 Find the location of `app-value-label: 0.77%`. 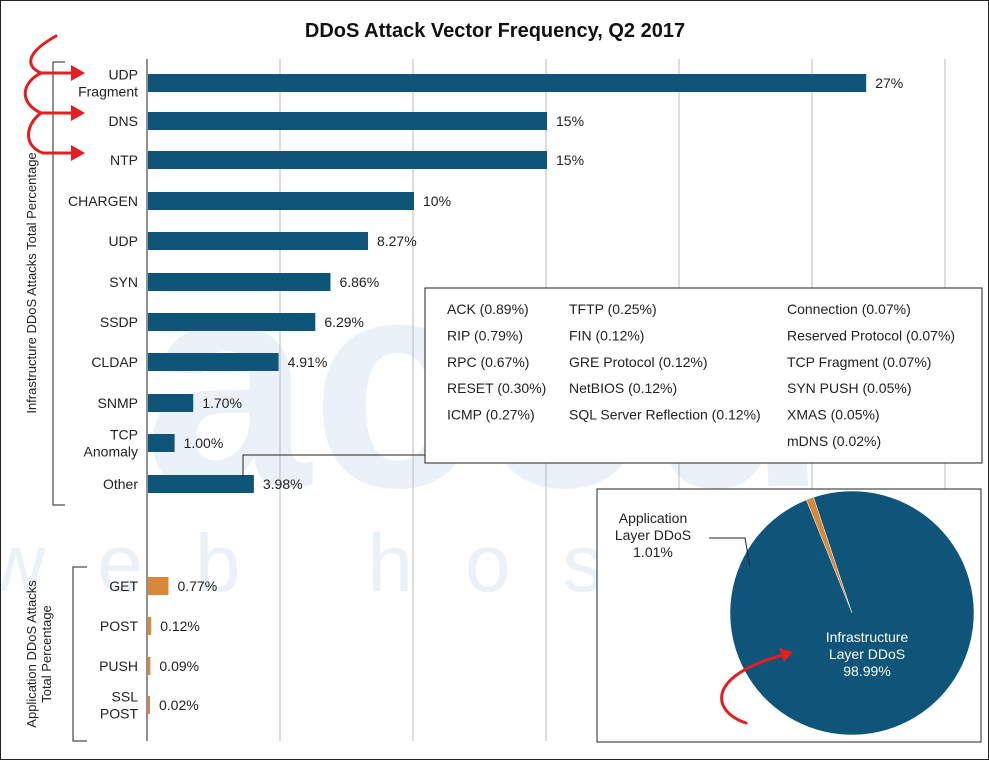

app-value-label: 0.77% is located at coordinates (197, 586).